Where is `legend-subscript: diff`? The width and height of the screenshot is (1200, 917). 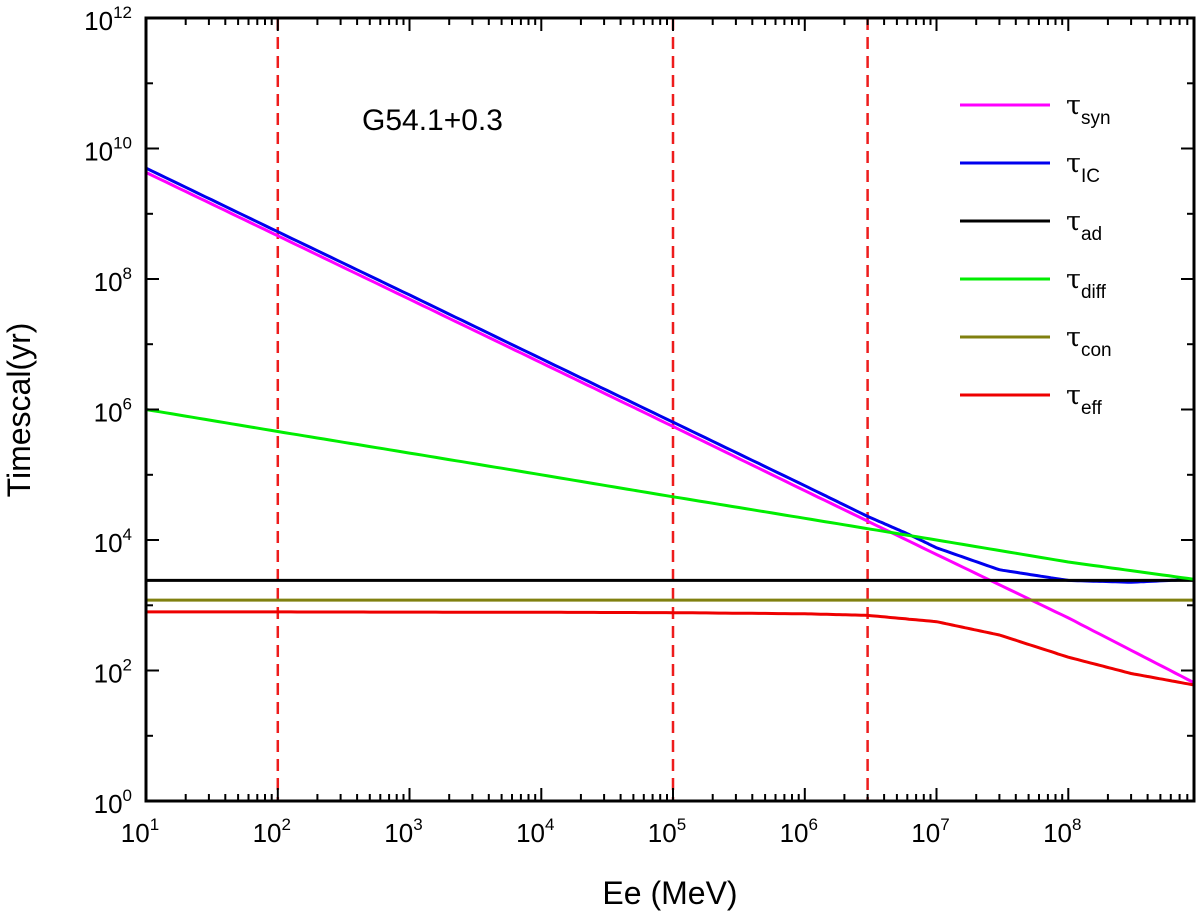 legend-subscript: diff is located at coordinates (1094, 292).